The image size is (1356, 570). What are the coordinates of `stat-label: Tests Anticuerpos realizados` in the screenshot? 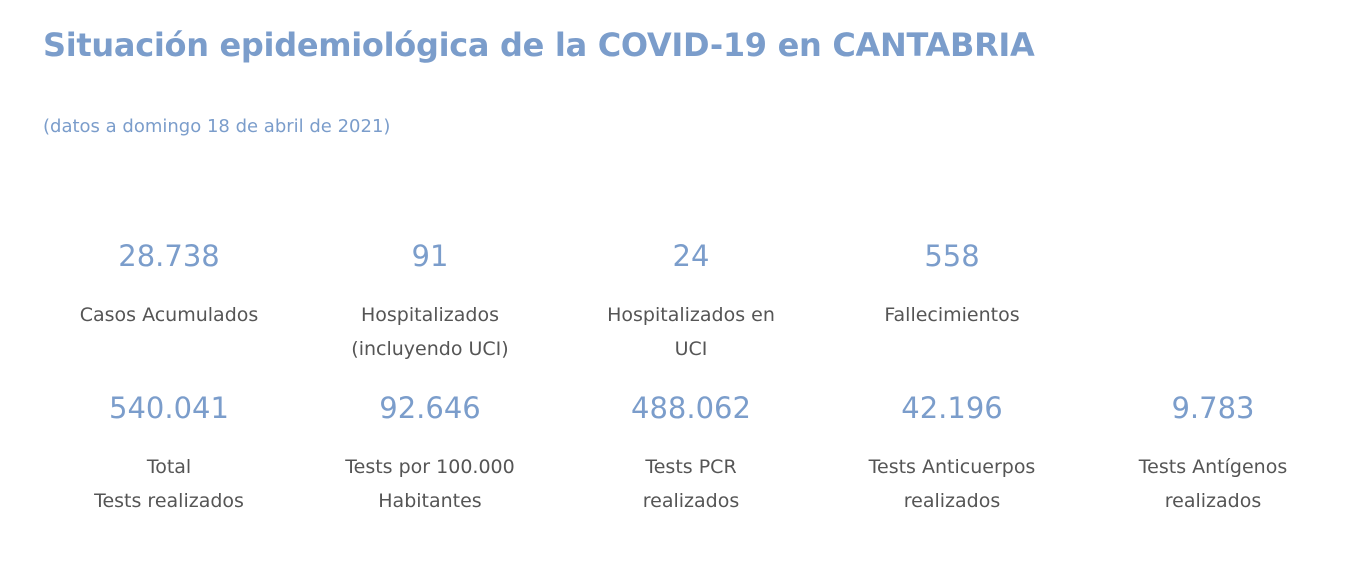 It's located at (952, 484).